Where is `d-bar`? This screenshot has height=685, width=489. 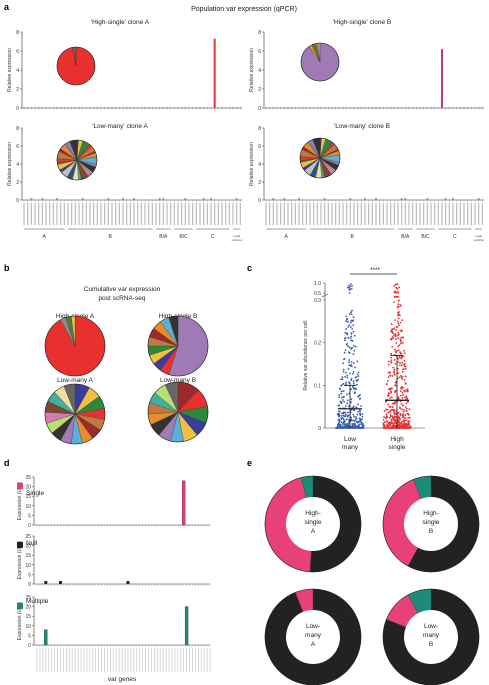
d-bar is located at coordinates (46, 582).